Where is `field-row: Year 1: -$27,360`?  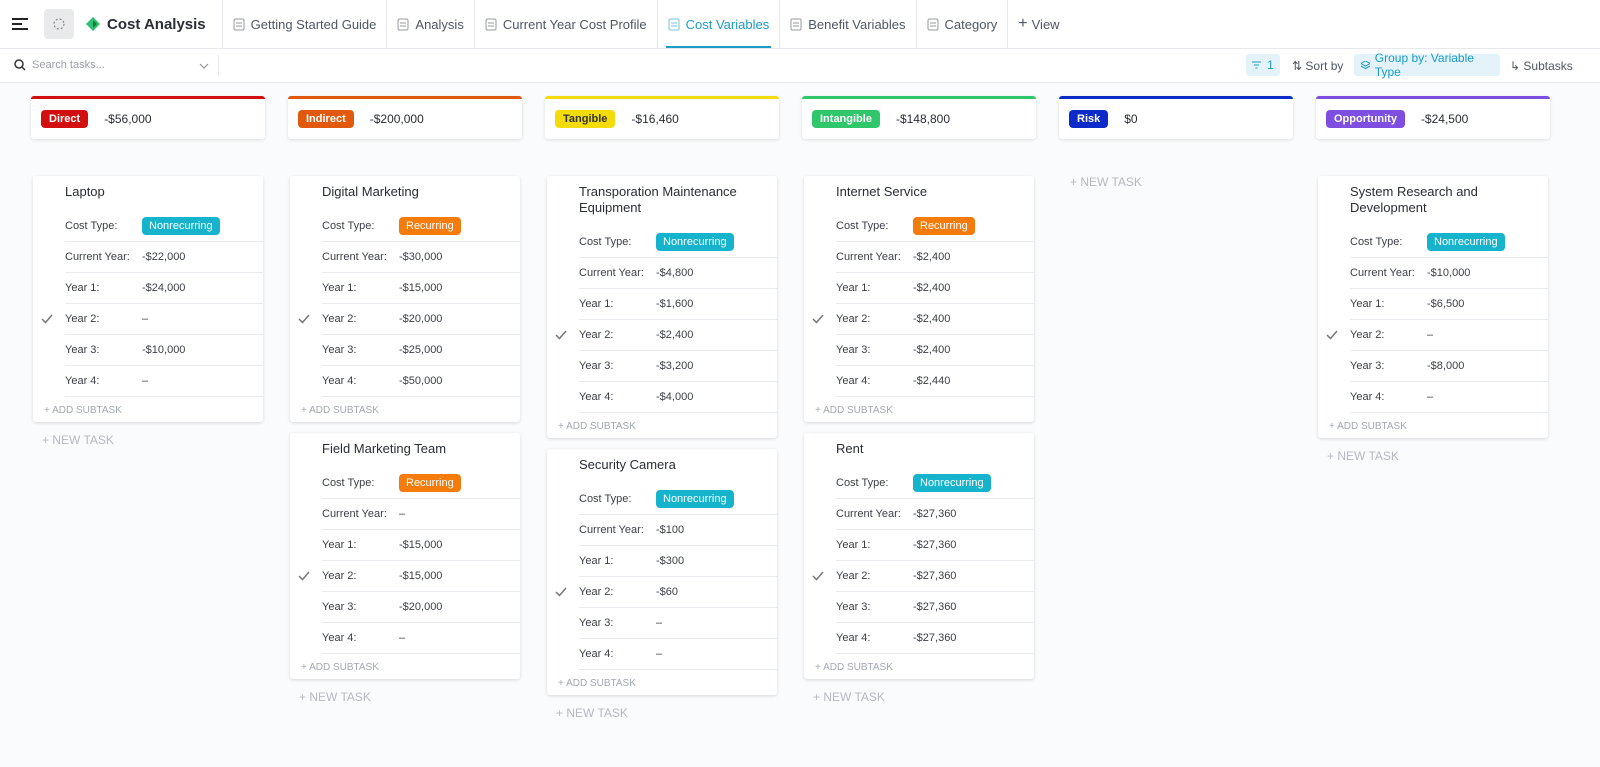
field-row: Year 1: -$27,360 is located at coordinates (935, 545).